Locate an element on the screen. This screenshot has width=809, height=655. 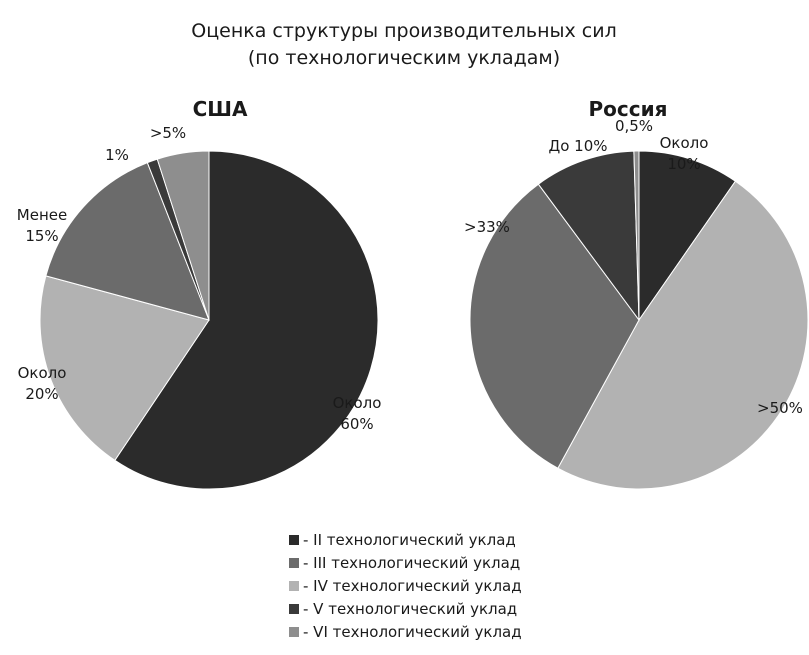
legend-item-vi: - VI технологический уклад is located at coordinates (449, 631).